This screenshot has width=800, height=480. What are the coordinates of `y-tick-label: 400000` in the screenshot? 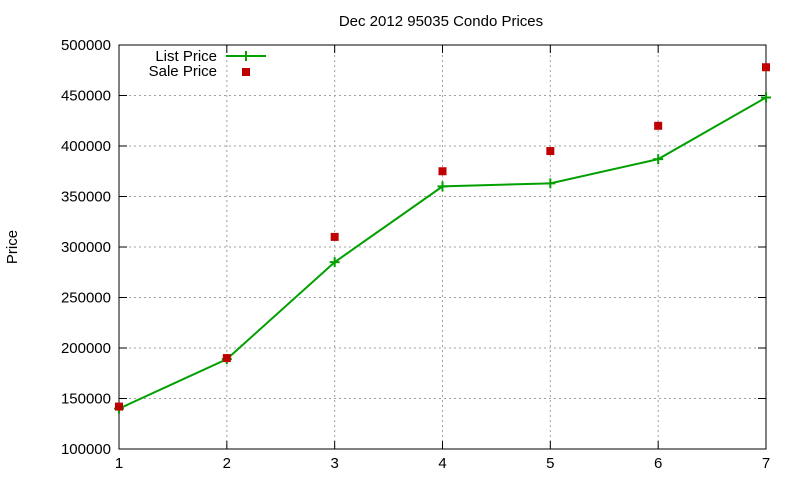 It's located at (86, 146).